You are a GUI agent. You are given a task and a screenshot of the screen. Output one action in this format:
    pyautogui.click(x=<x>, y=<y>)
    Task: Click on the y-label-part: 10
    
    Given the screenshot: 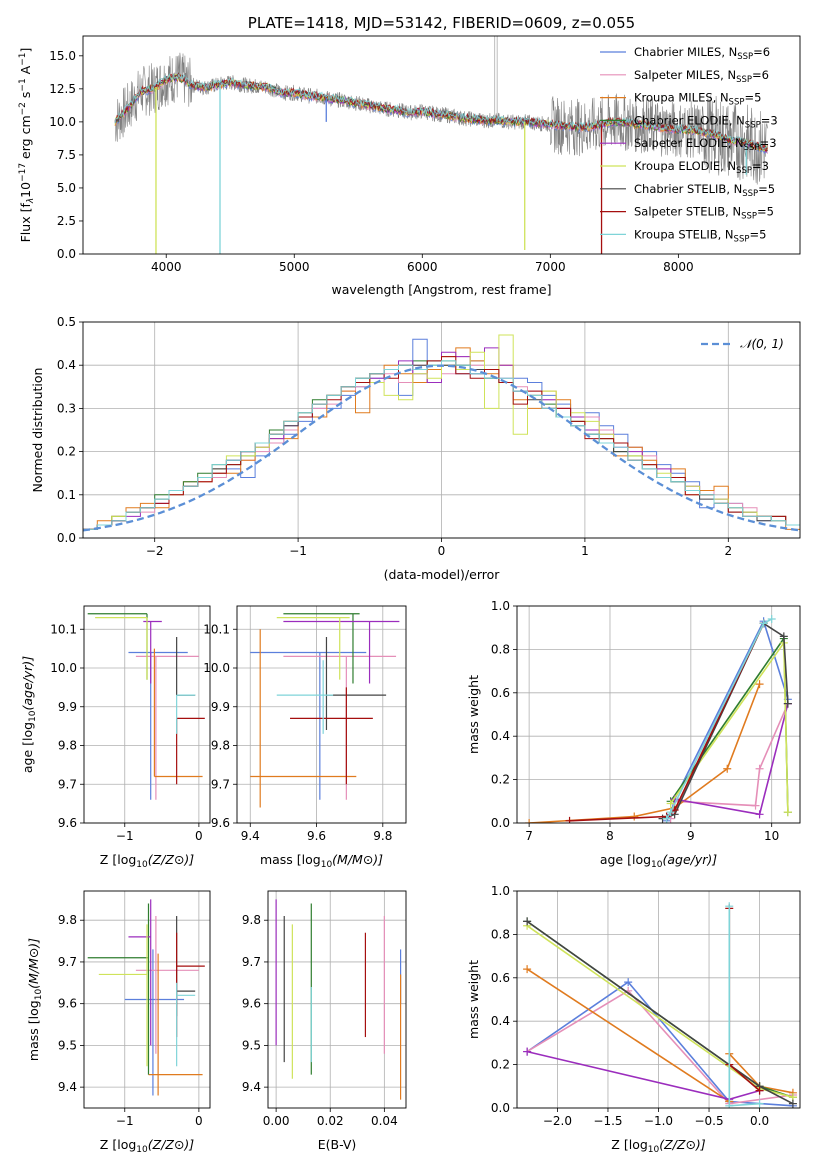 What is the action you would take?
    pyautogui.click(x=25, y=190)
    